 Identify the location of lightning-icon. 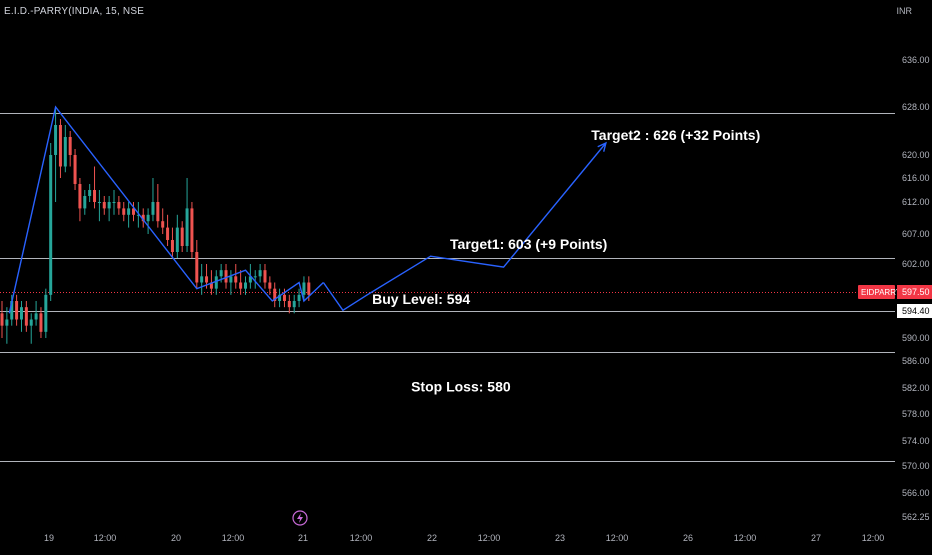
(300, 518).